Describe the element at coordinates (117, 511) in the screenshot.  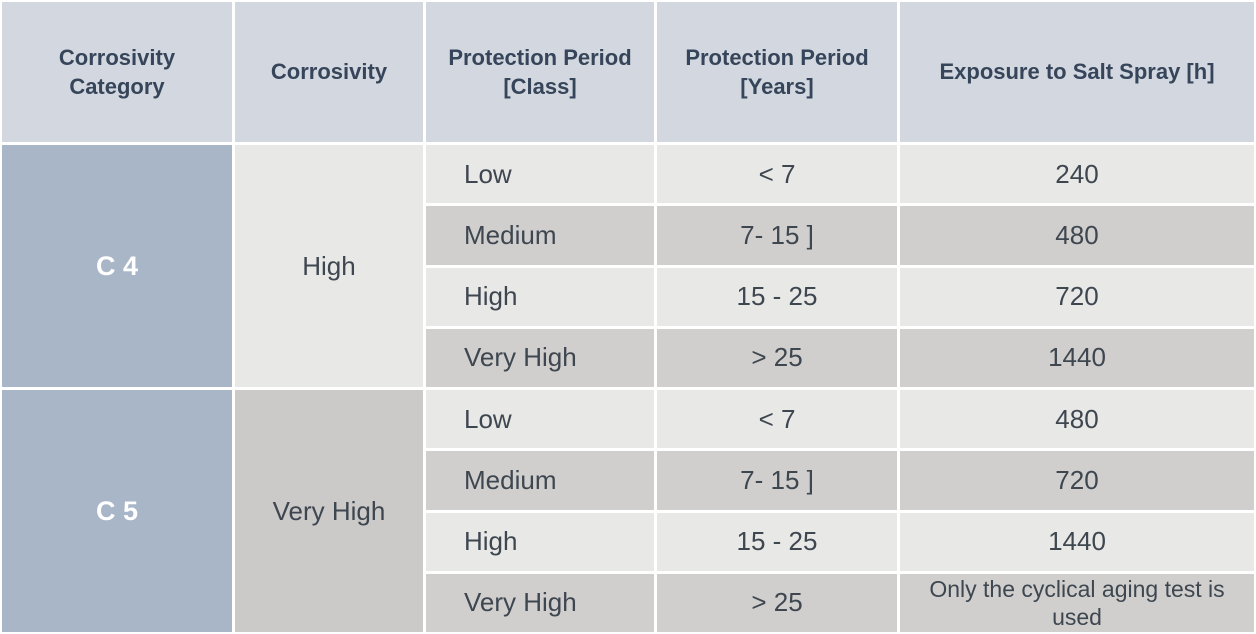
I see `category-cell-c5: C 5` at that location.